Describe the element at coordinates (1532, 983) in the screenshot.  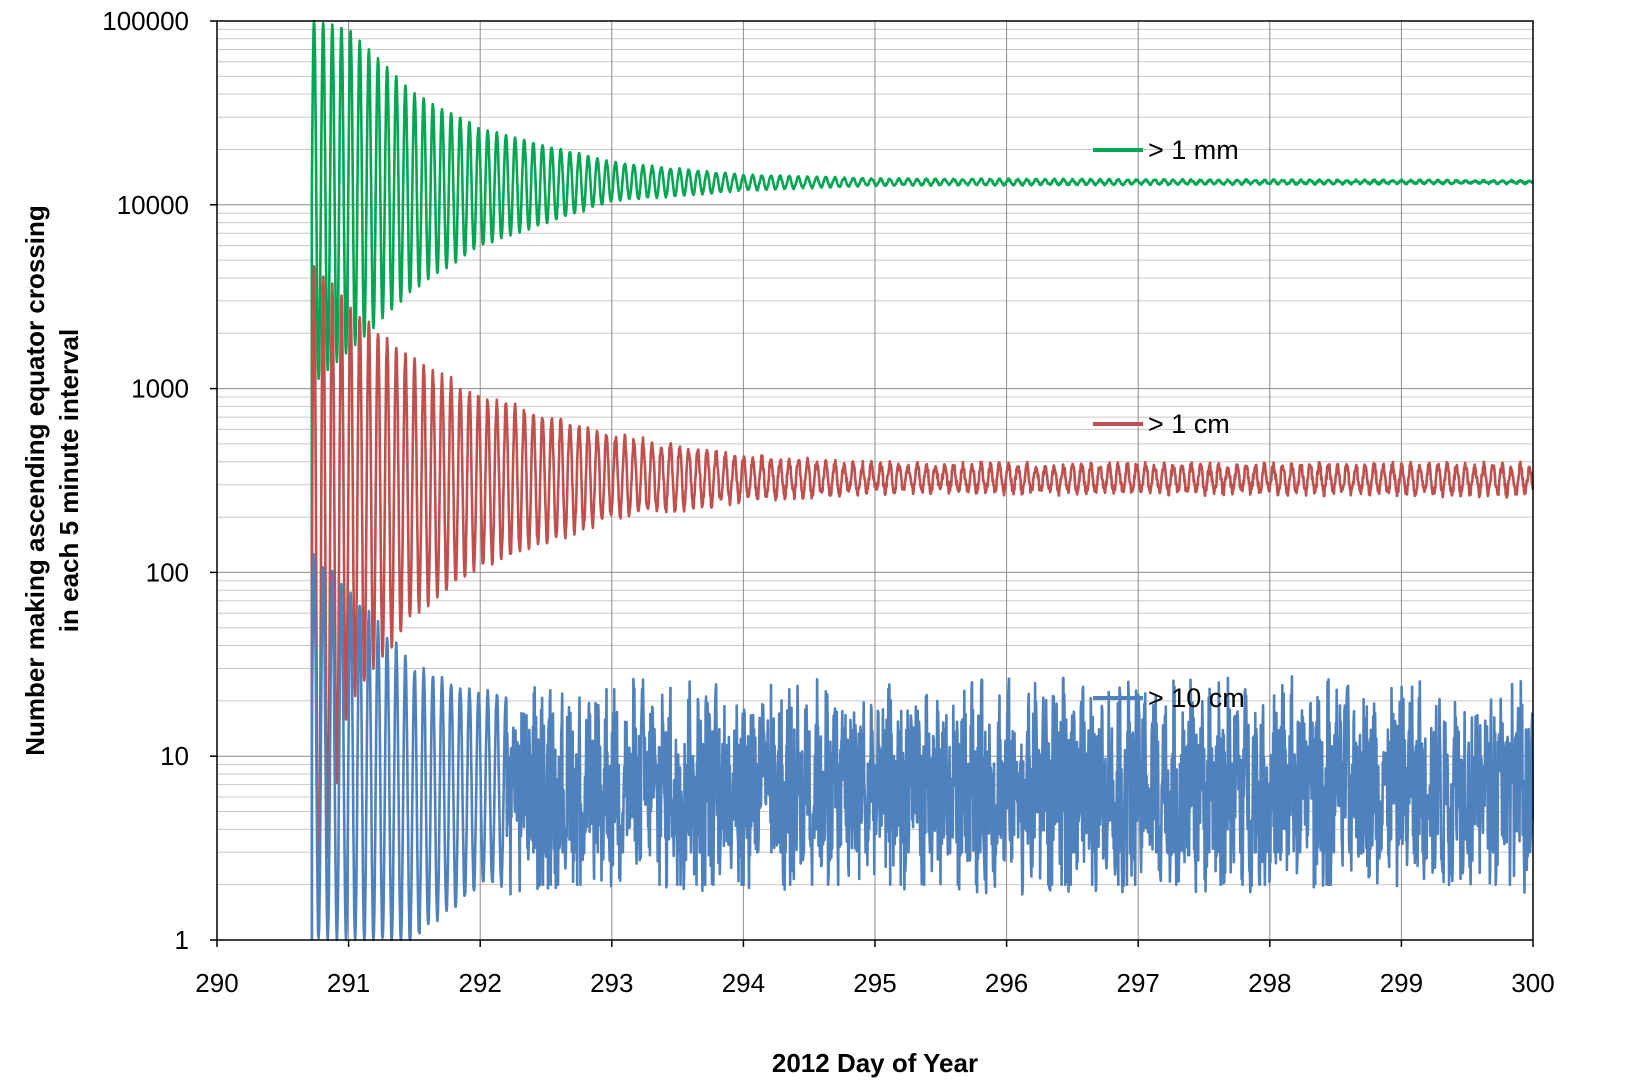
I see `x-tick-label: 300` at that location.